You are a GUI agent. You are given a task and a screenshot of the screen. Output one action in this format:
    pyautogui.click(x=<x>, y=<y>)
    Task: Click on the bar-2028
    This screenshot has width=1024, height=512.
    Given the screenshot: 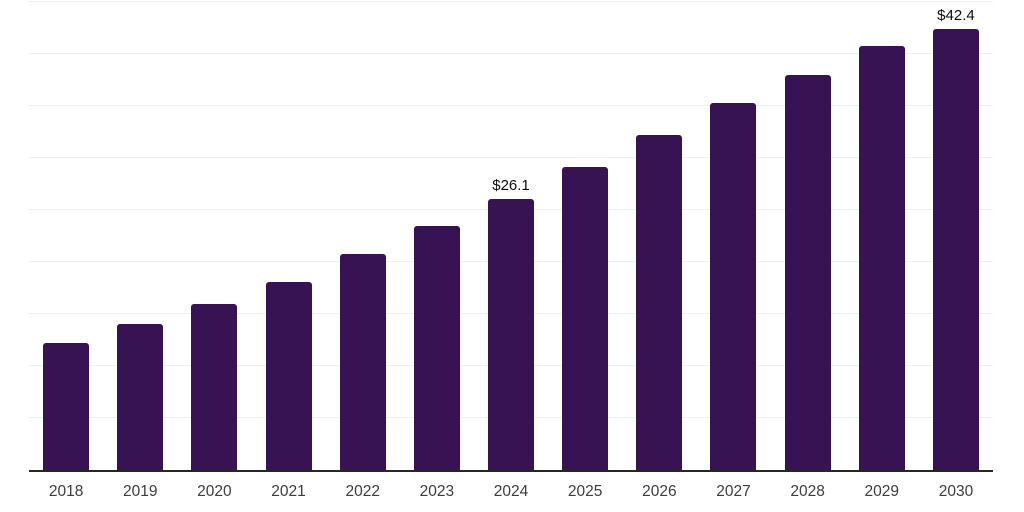 What is the action you would take?
    pyautogui.click(x=807, y=272)
    